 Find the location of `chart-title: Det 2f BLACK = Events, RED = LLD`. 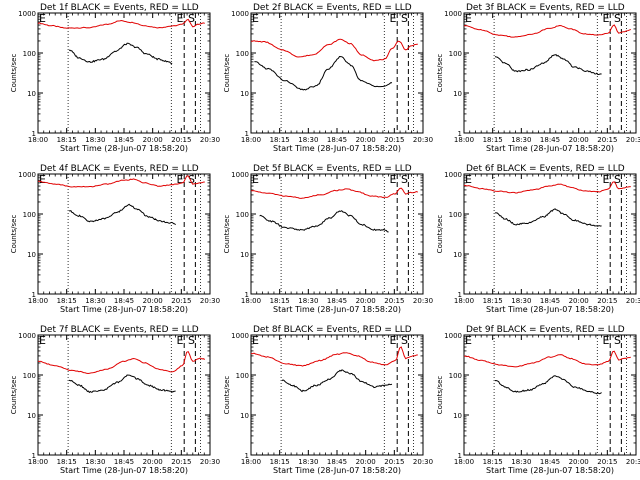

chart-title: Det 2f BLACK = Events, RED = LLD is located at coordinates (332, 8).